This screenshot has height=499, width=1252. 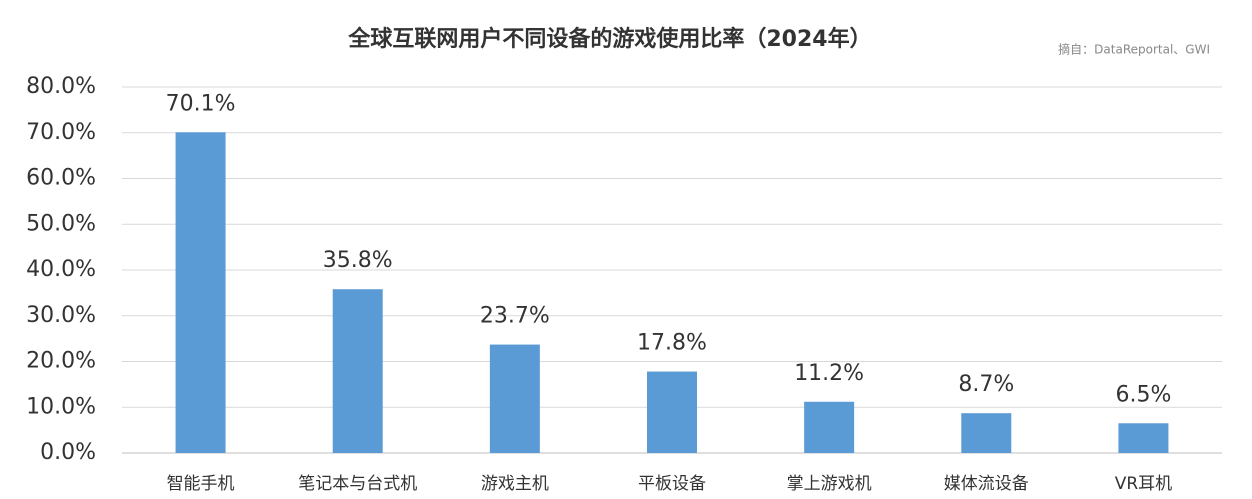 What do you see at coordinates (829, 484) in the screenshot?
I see `x-tick-label: 掌上游戏机` at bounding box center [829, 484].